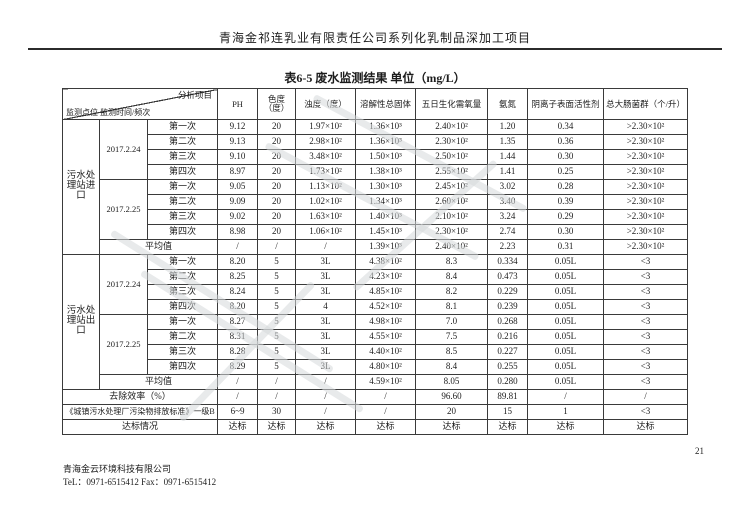 The height and width of the screenshot is (530, 750). I want to click on value-cell: 4.38×10², so click(386, 262).